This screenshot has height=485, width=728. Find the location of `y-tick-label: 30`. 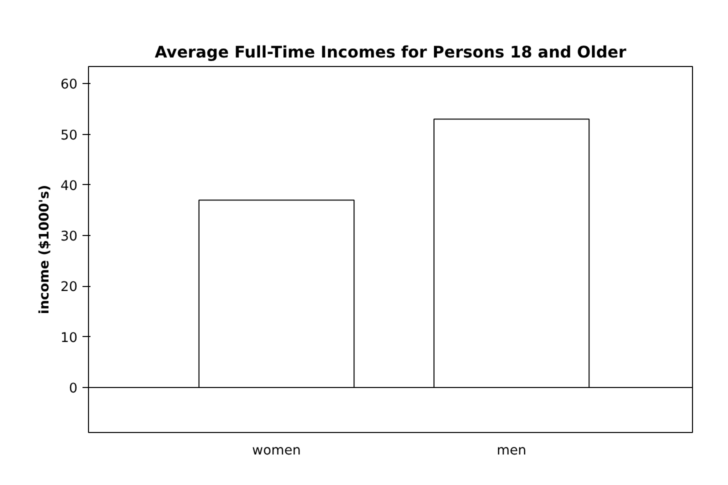

y-tick-label: 30 is located at coordinates (69, 237).